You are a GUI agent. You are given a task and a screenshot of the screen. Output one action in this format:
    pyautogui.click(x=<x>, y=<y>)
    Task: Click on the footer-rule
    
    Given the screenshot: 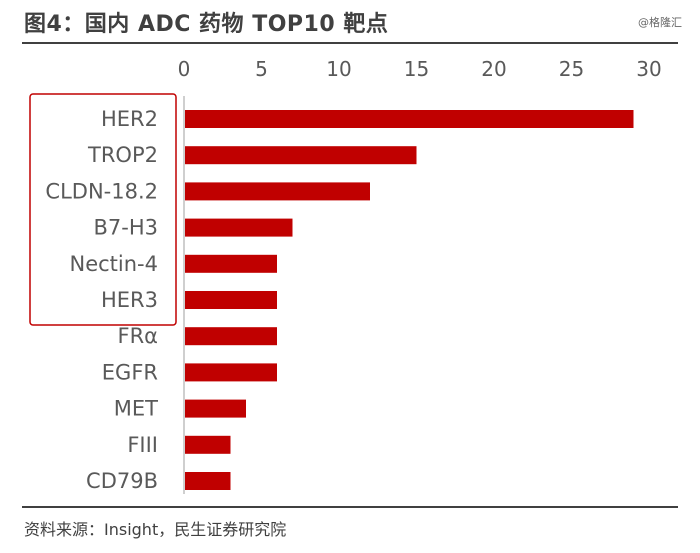 What is the action you would take?
    pyautogui.click(x=350, y=507)
    